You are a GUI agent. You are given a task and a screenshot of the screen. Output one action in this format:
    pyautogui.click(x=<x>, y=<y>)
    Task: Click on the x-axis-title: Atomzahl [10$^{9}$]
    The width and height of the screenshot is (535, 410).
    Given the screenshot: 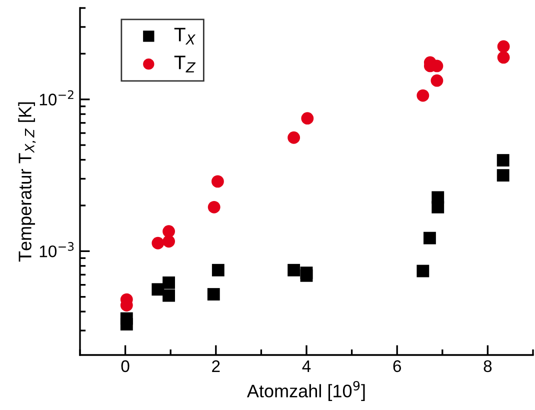 What is the action you would take?
    pyautogui.click(x=305, y=390)
    